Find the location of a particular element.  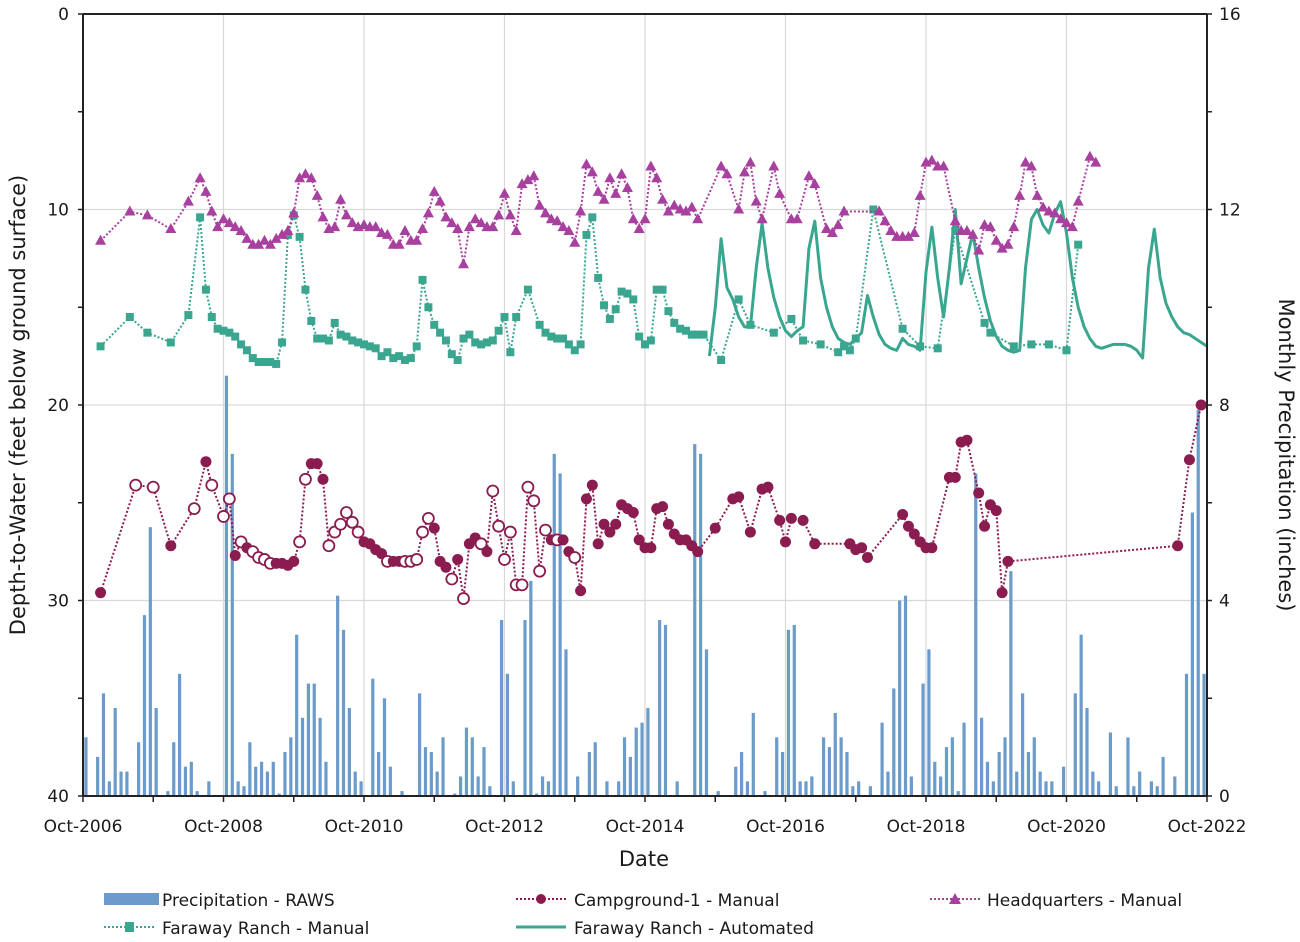

y-tick-label: 0 is located at coordinates (63, 15).